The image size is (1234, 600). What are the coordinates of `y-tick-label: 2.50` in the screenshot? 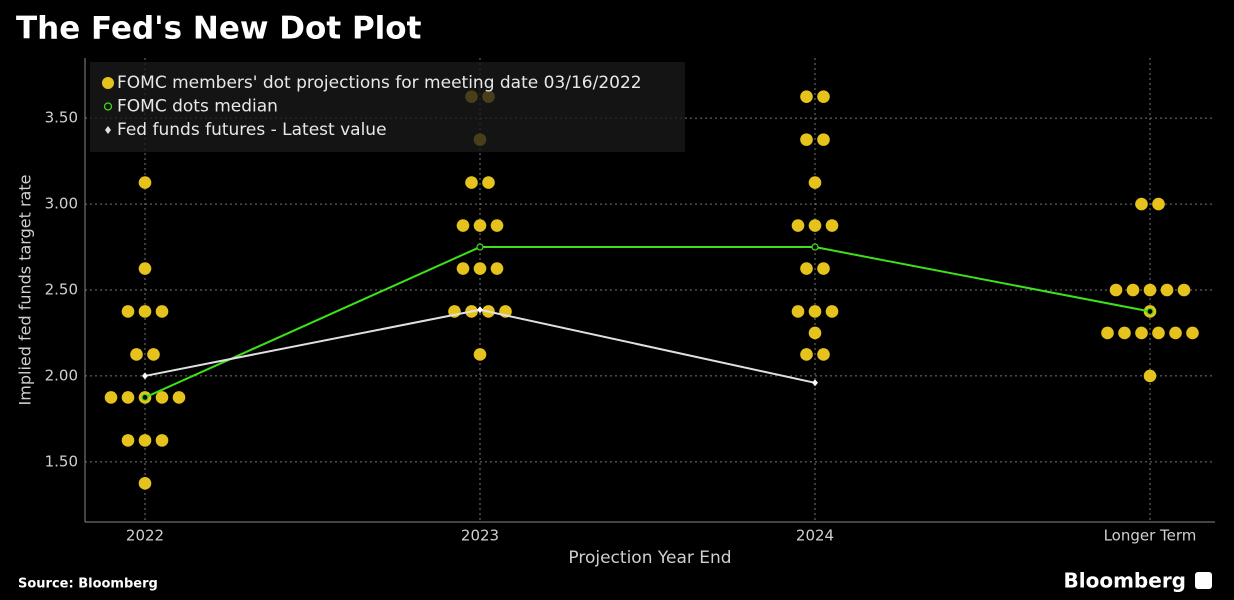 It's located at (61, 290).